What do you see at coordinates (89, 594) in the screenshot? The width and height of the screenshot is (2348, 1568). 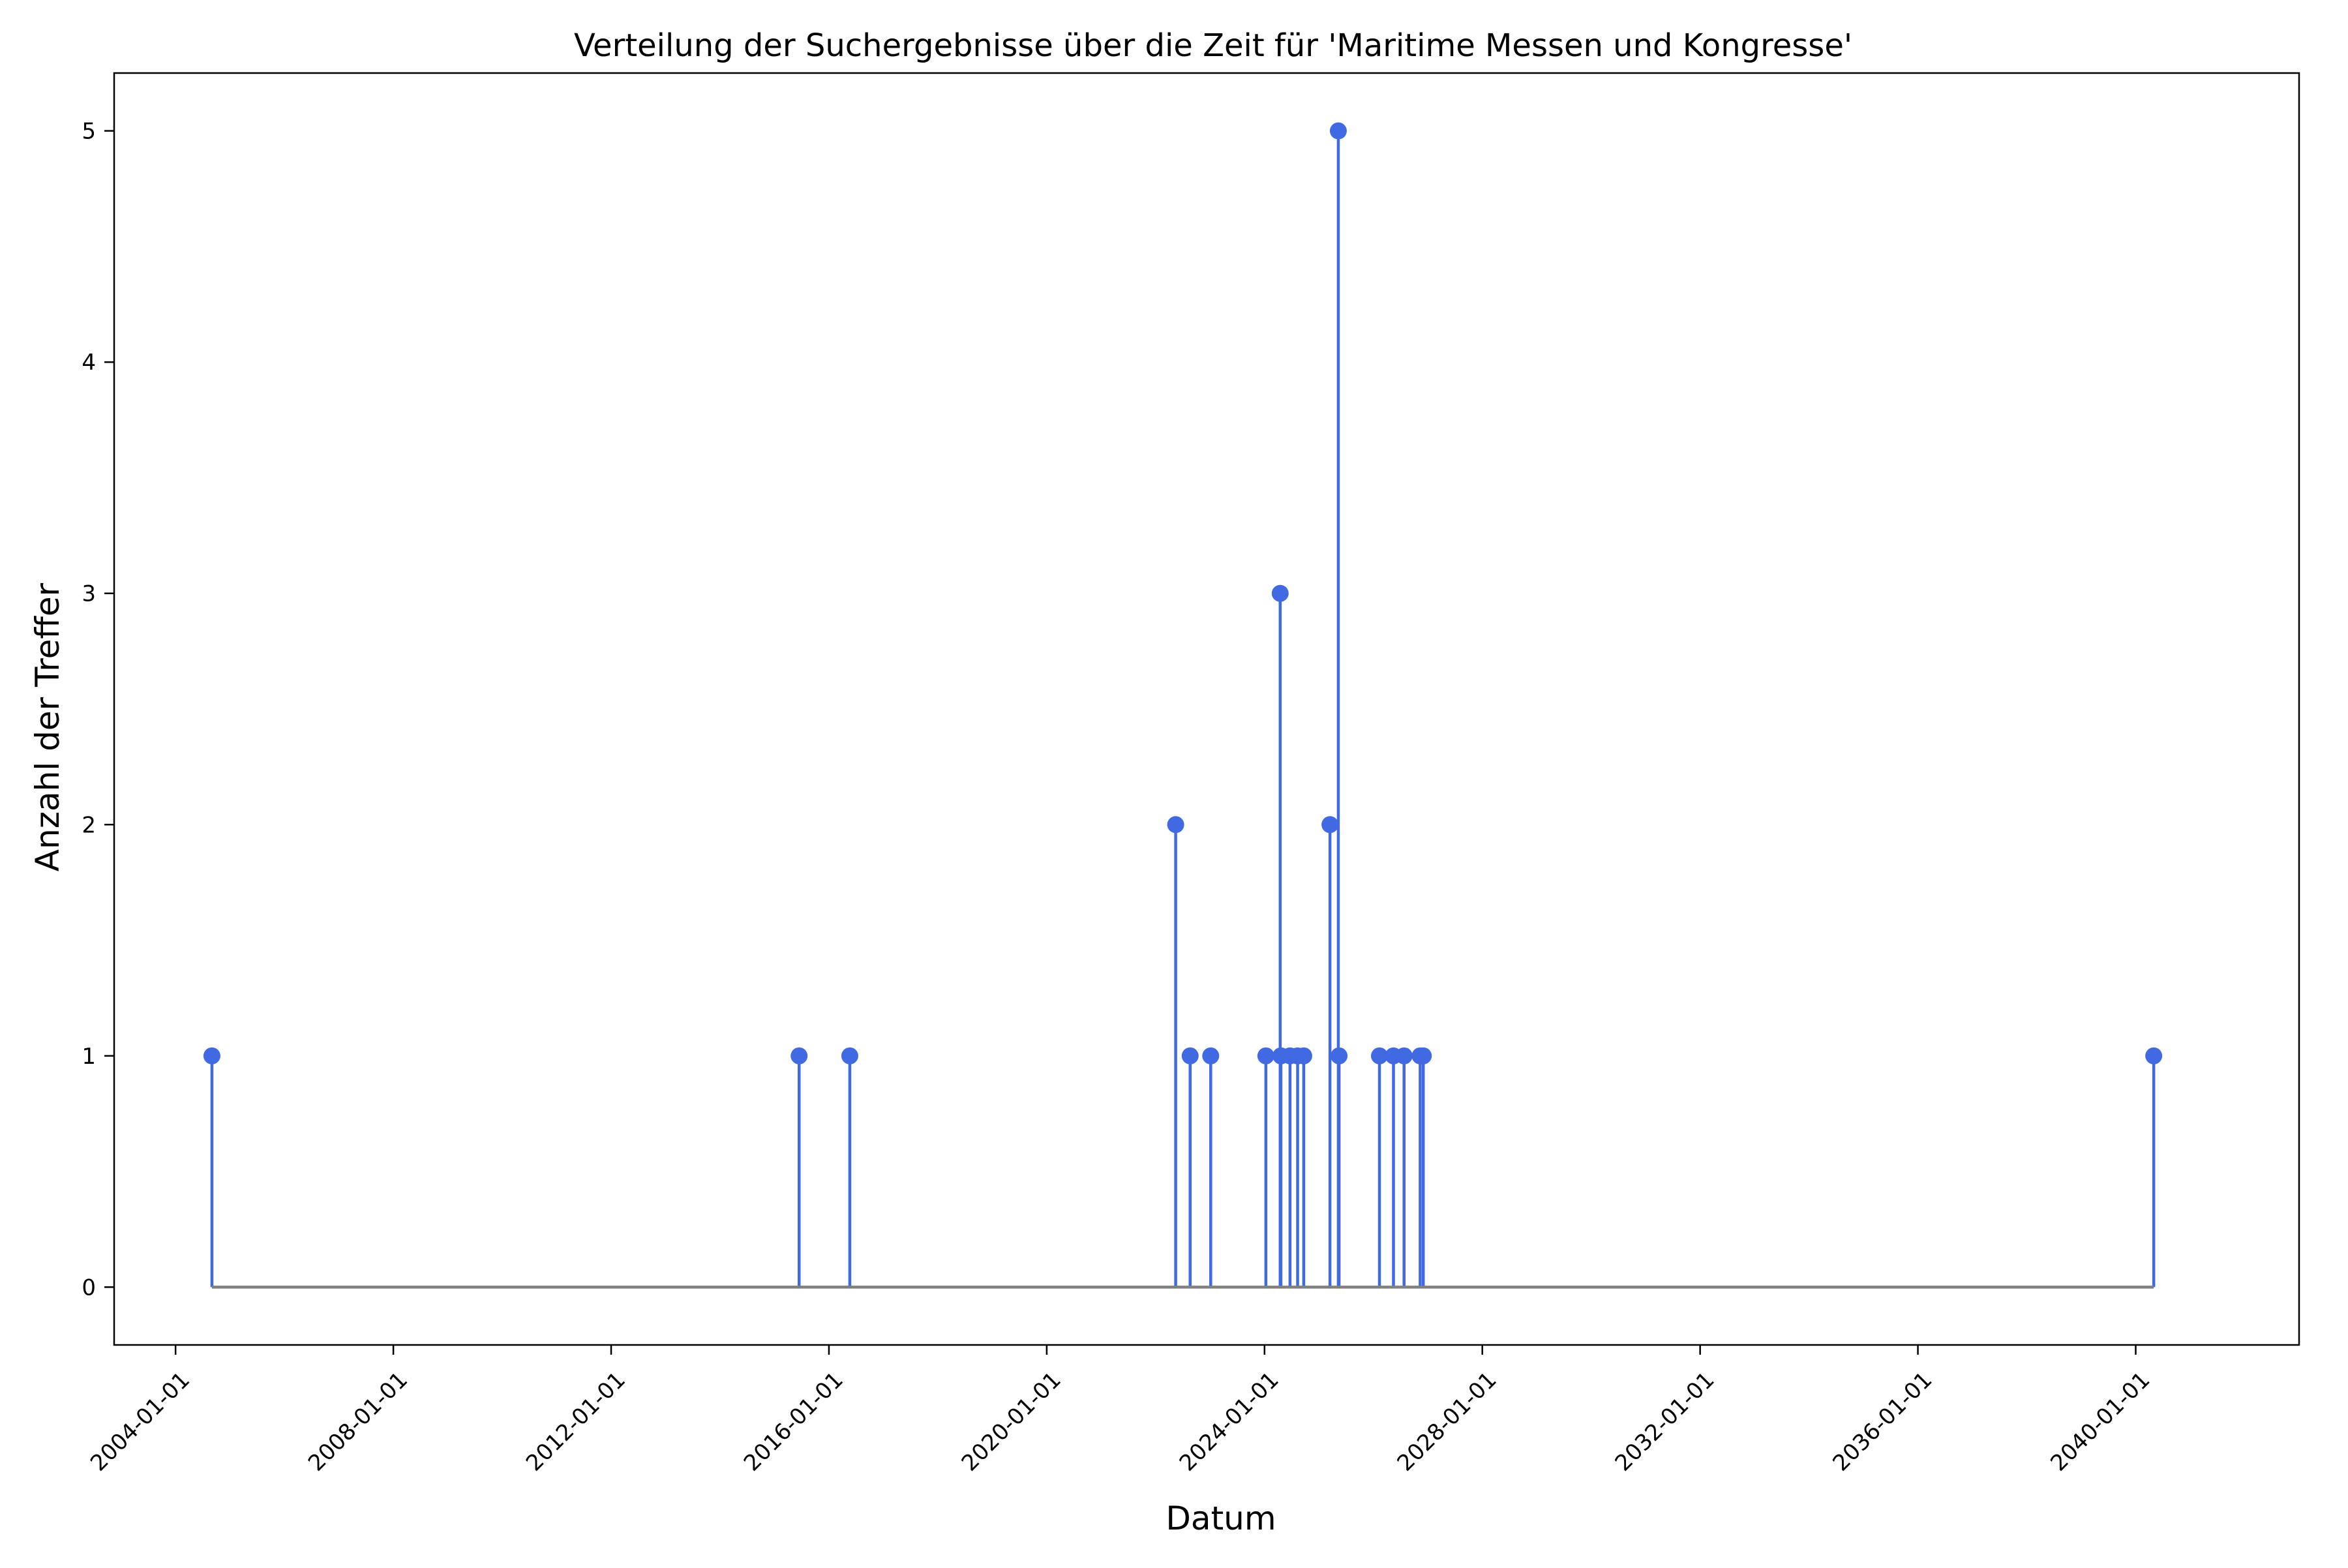 I see `y-tick-label-3: 3` at bounding box center [89, 594].